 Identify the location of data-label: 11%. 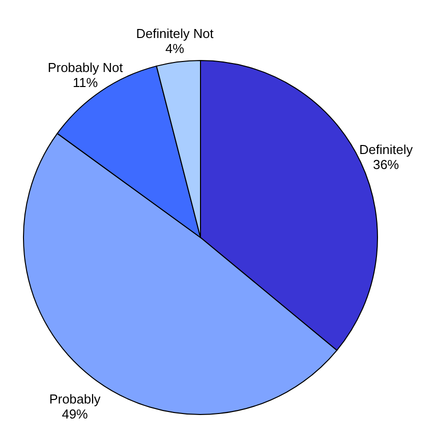
(85, 82).